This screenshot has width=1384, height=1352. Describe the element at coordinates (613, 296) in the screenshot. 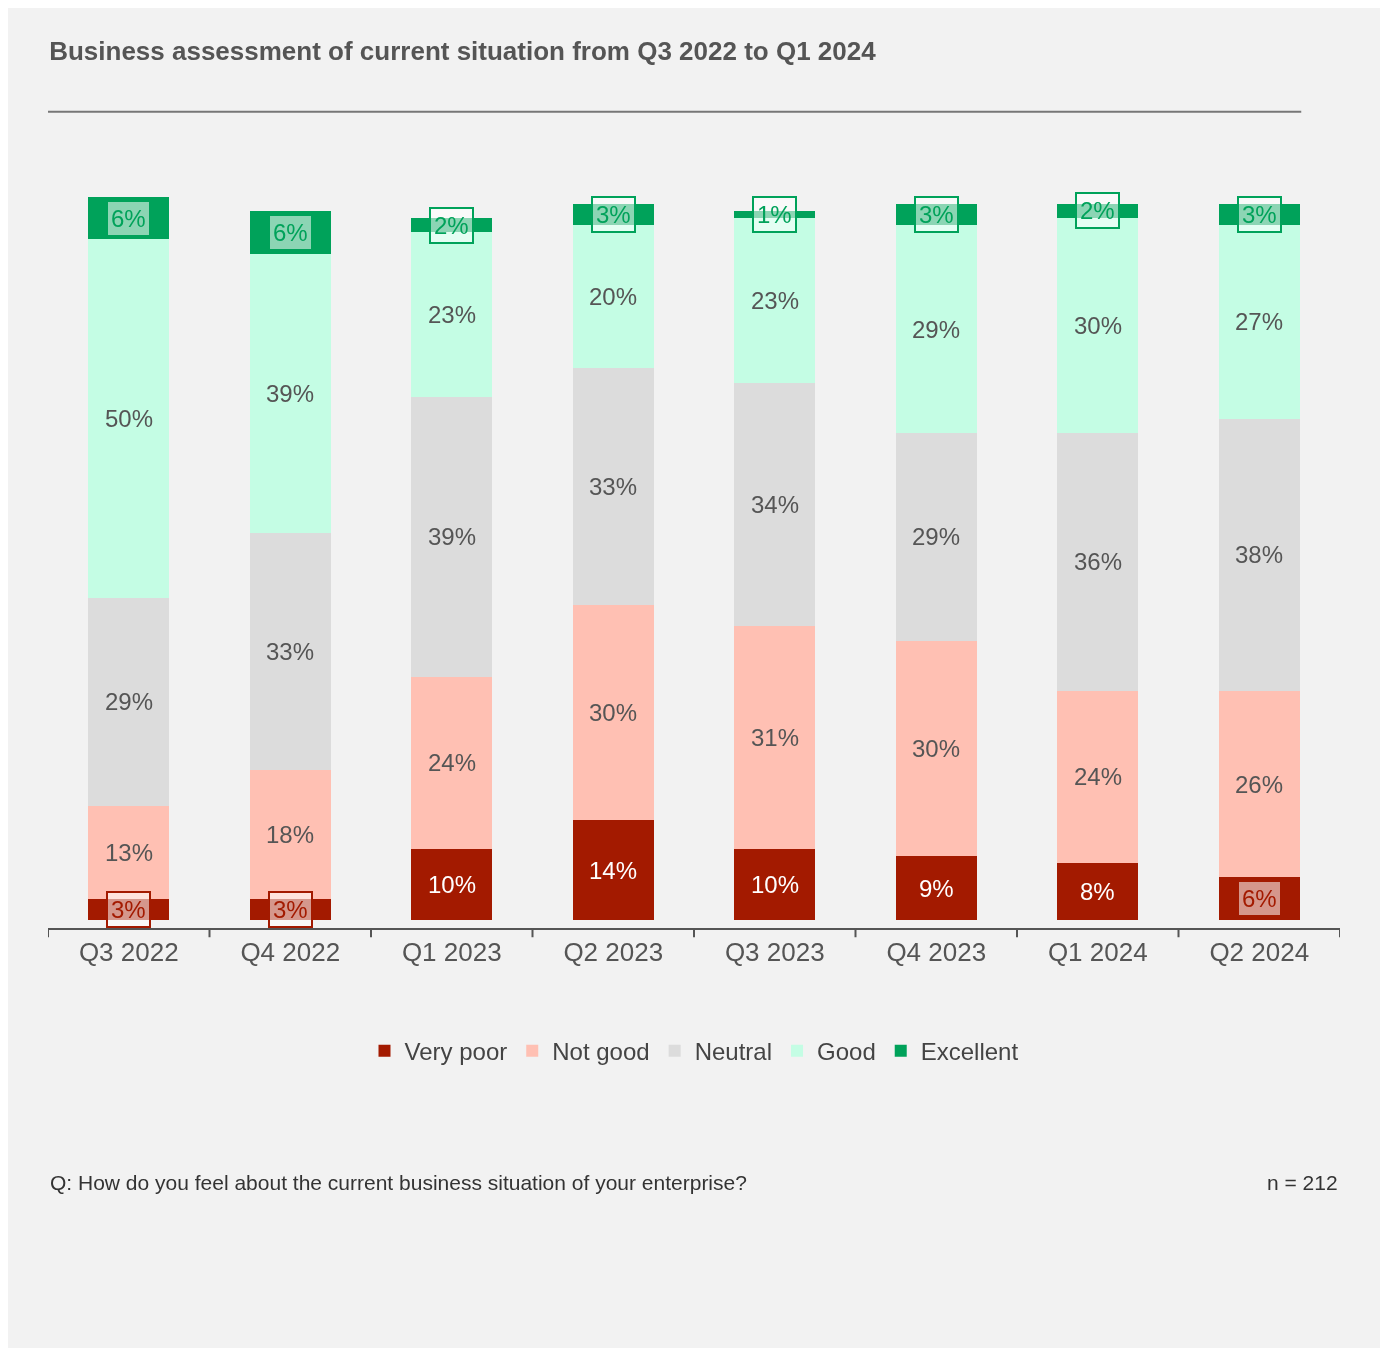

I see `data-label: 20%` at that location.